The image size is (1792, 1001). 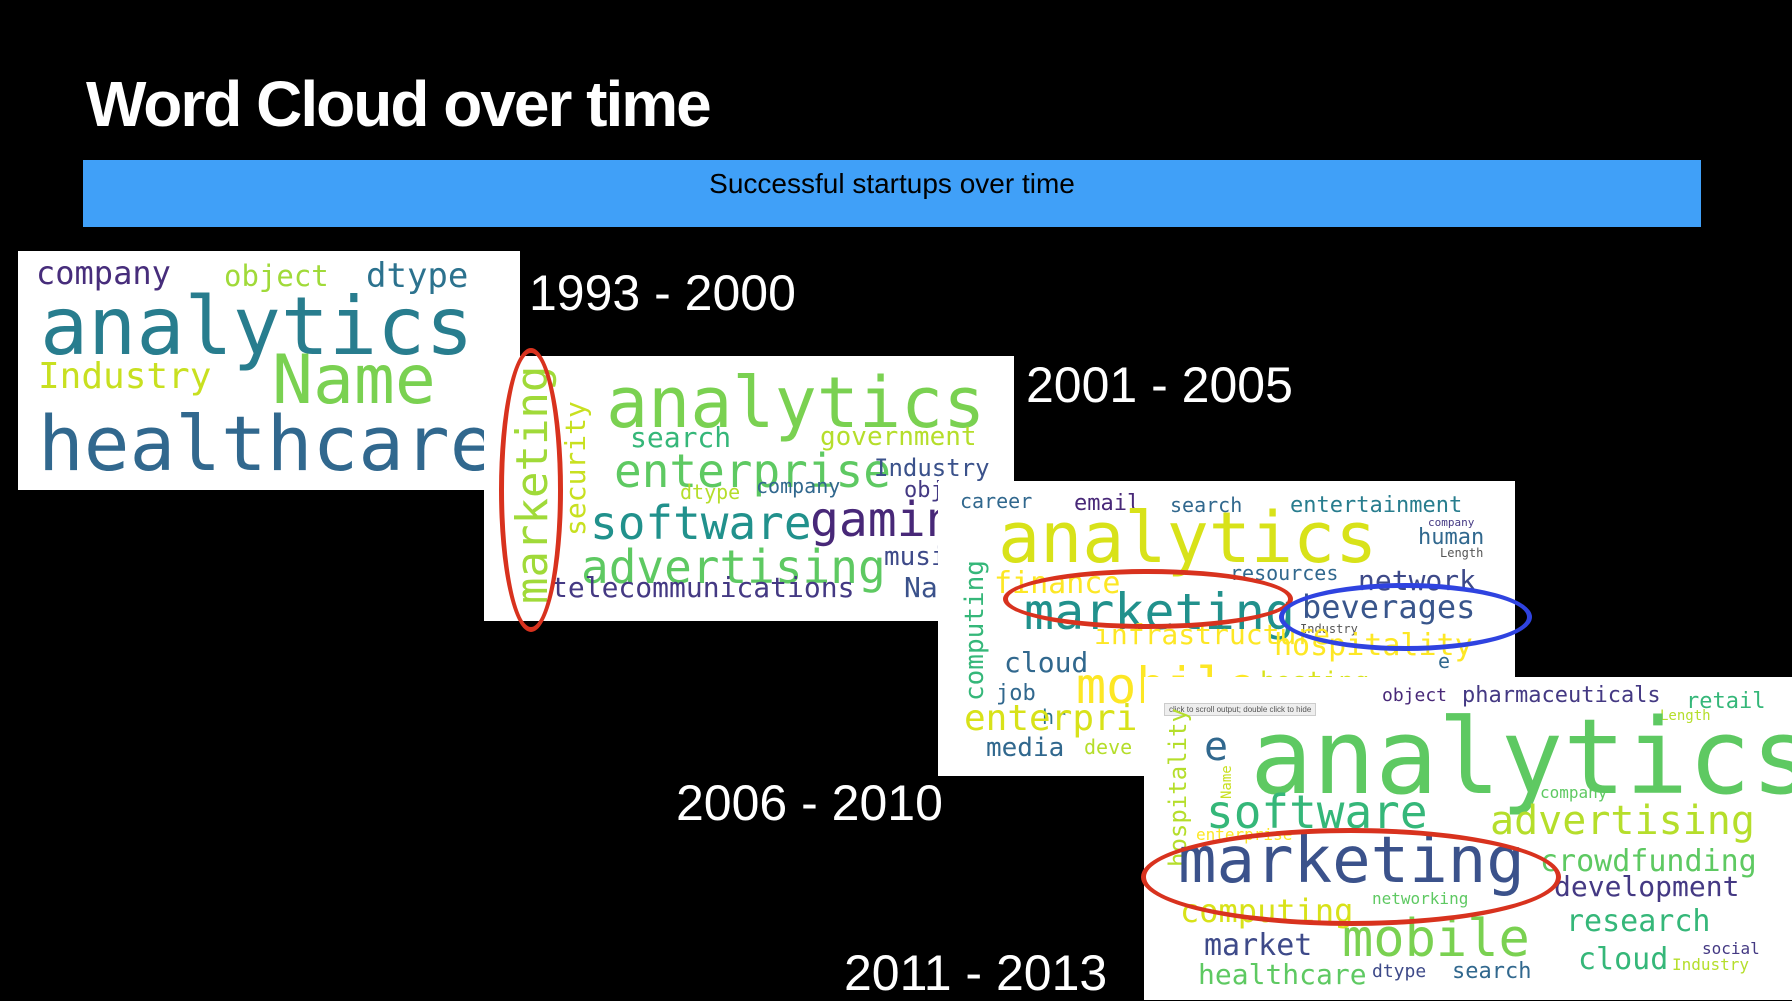 I want to click on word: crowdfunding, so click(x=1648, y=861).